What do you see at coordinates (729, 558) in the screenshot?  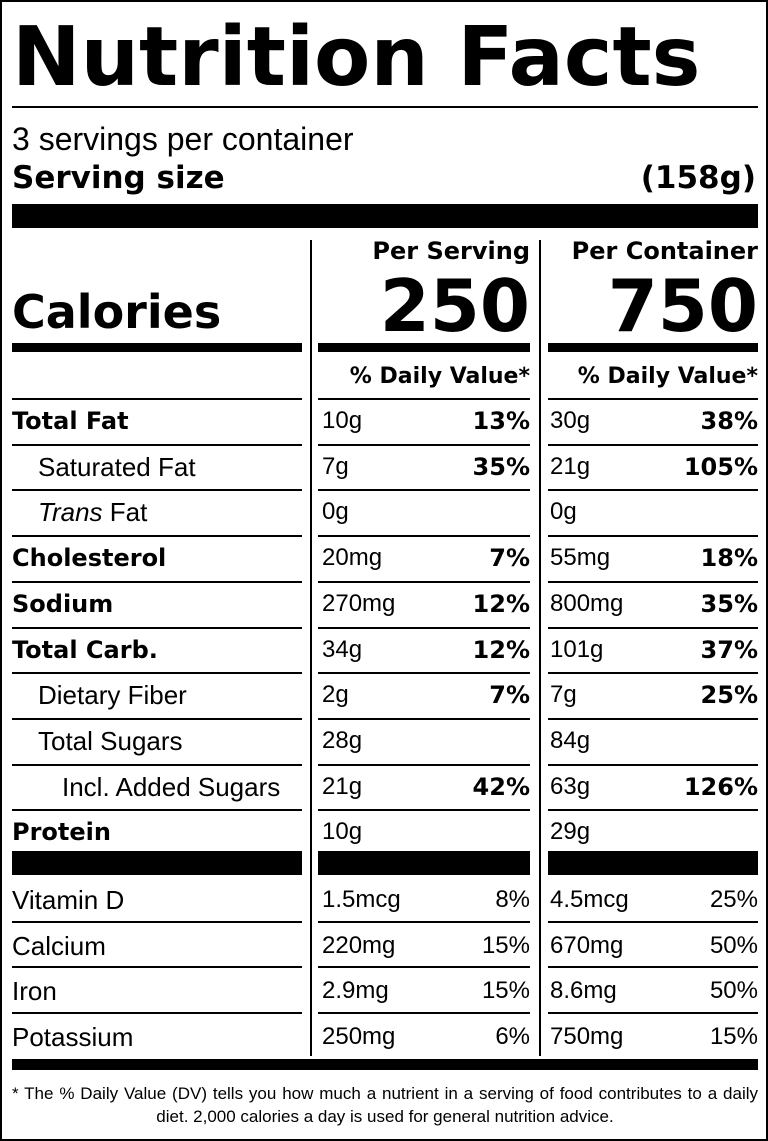 I see `container-daily-value: 18%` at bounding box center [729, 558].